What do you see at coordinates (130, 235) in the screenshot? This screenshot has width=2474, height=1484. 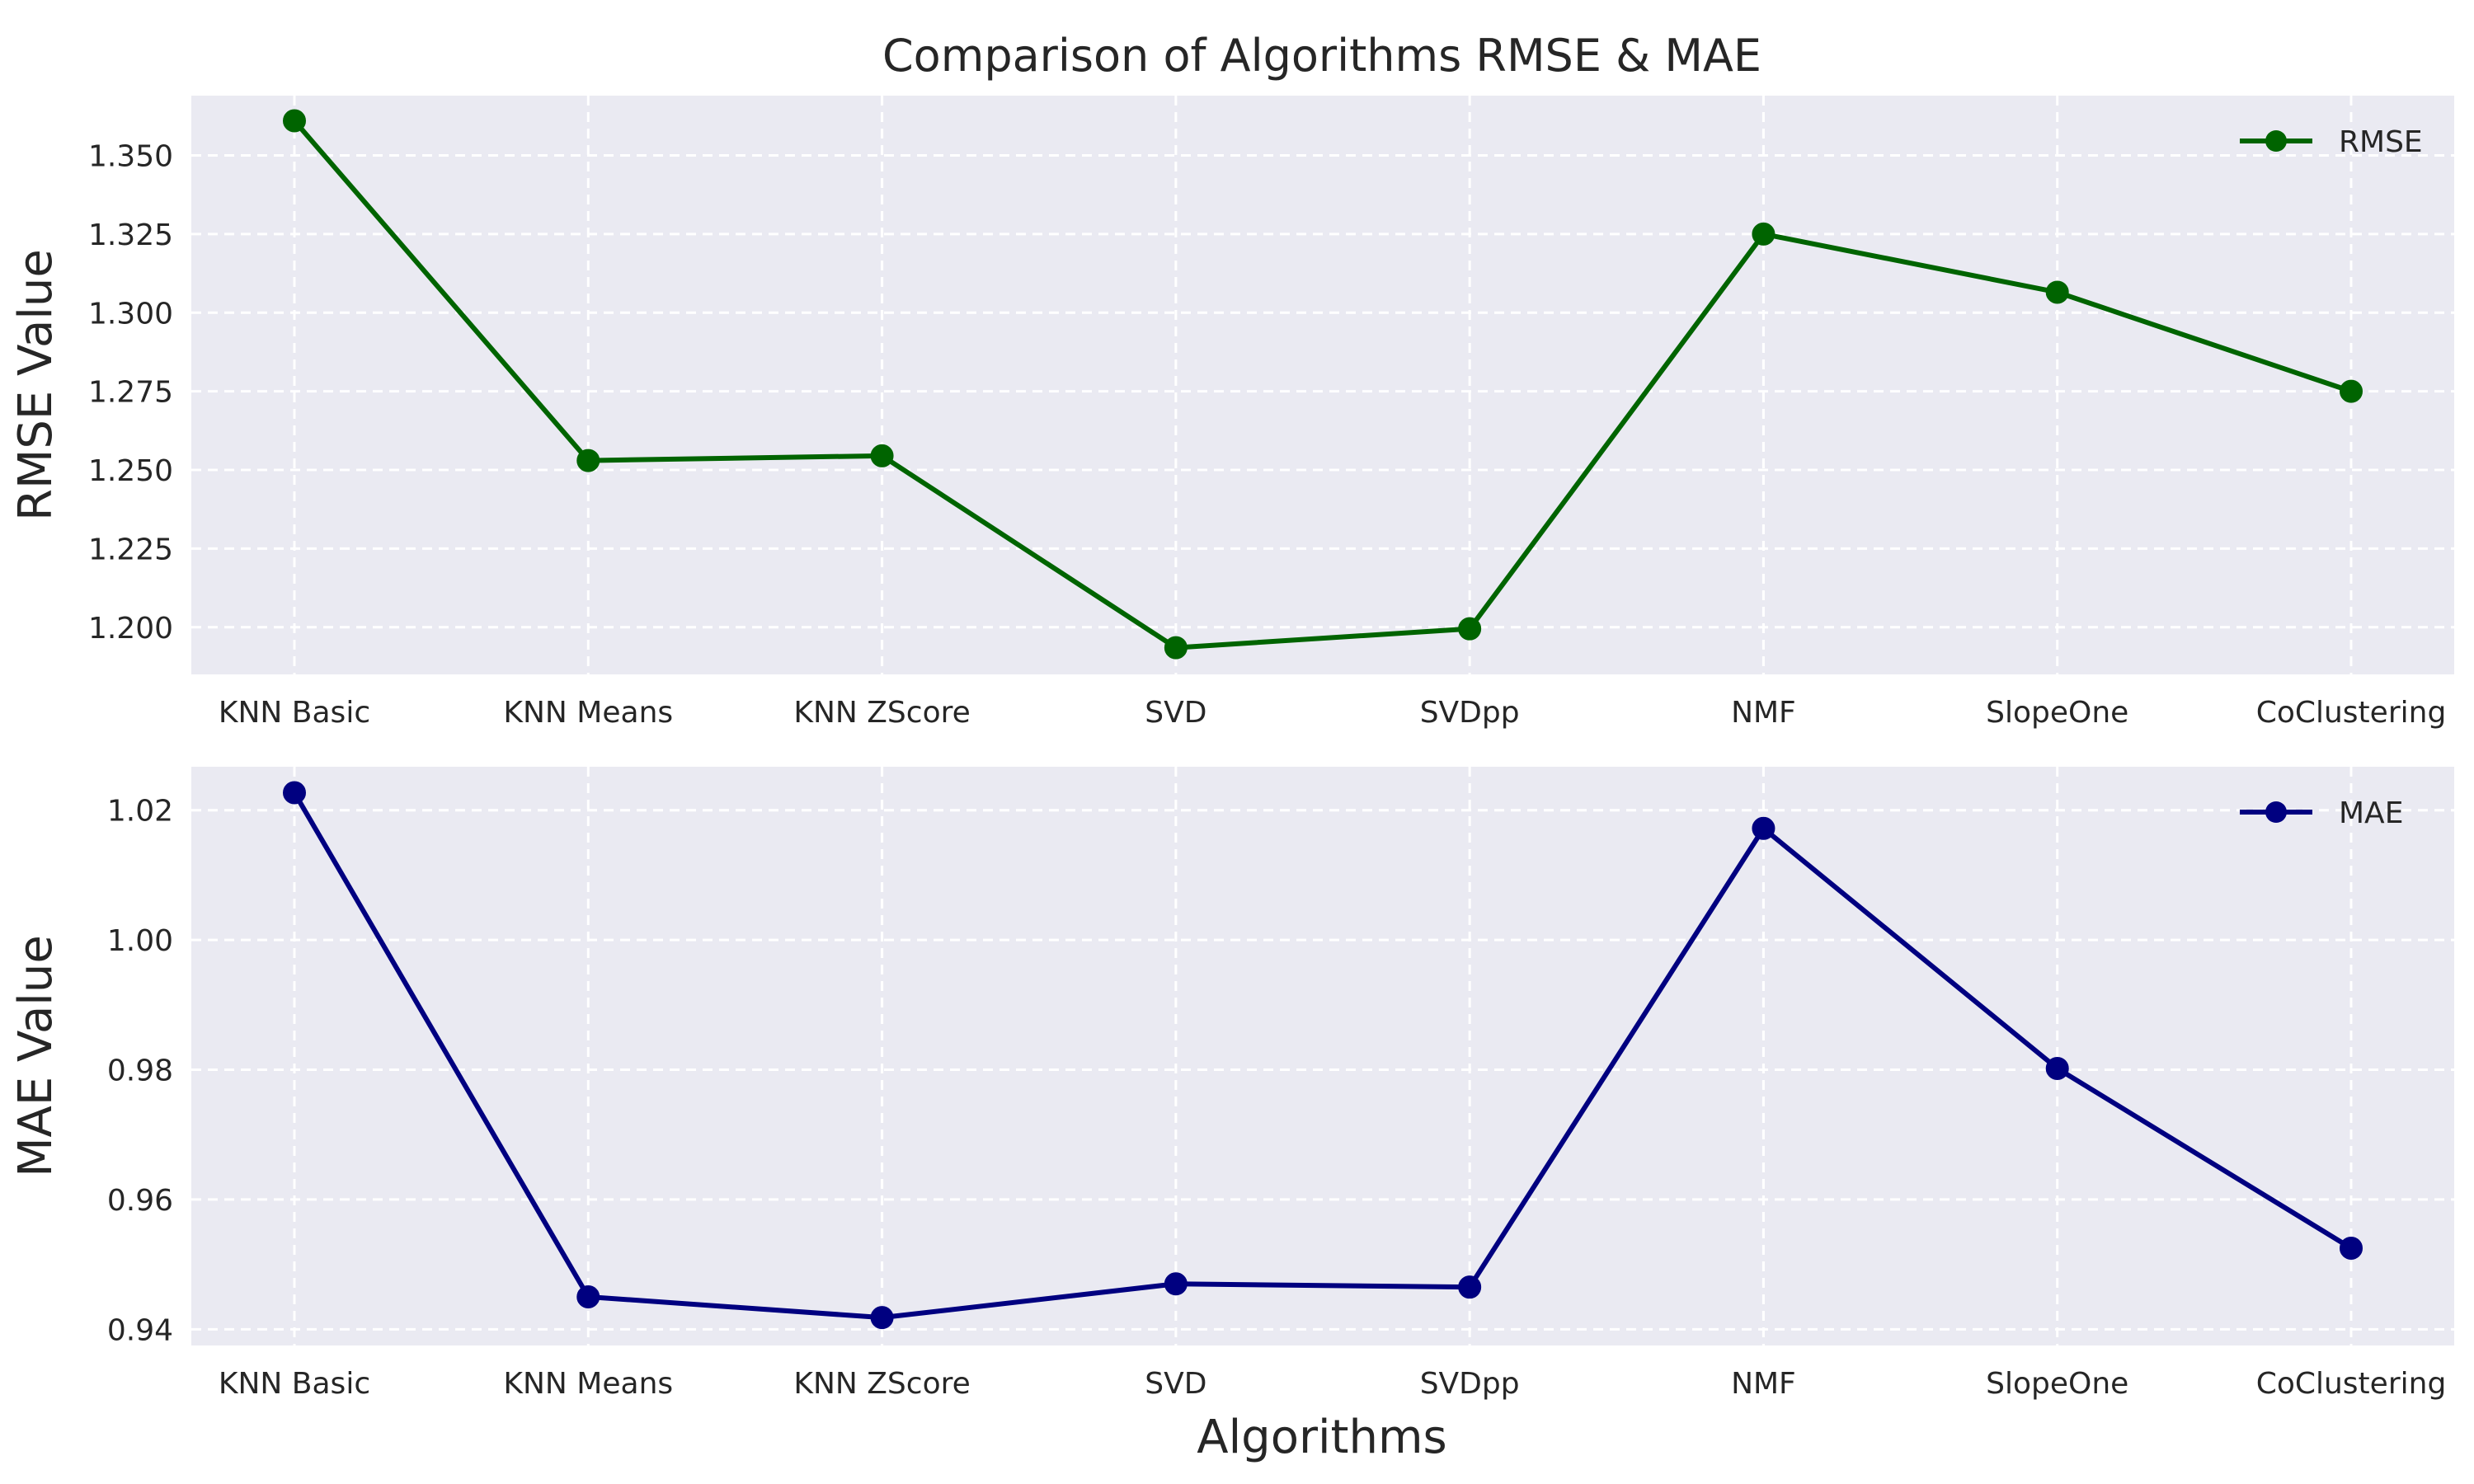 I see `y-tick-label: 1.325` at bounding box center [130, 235].